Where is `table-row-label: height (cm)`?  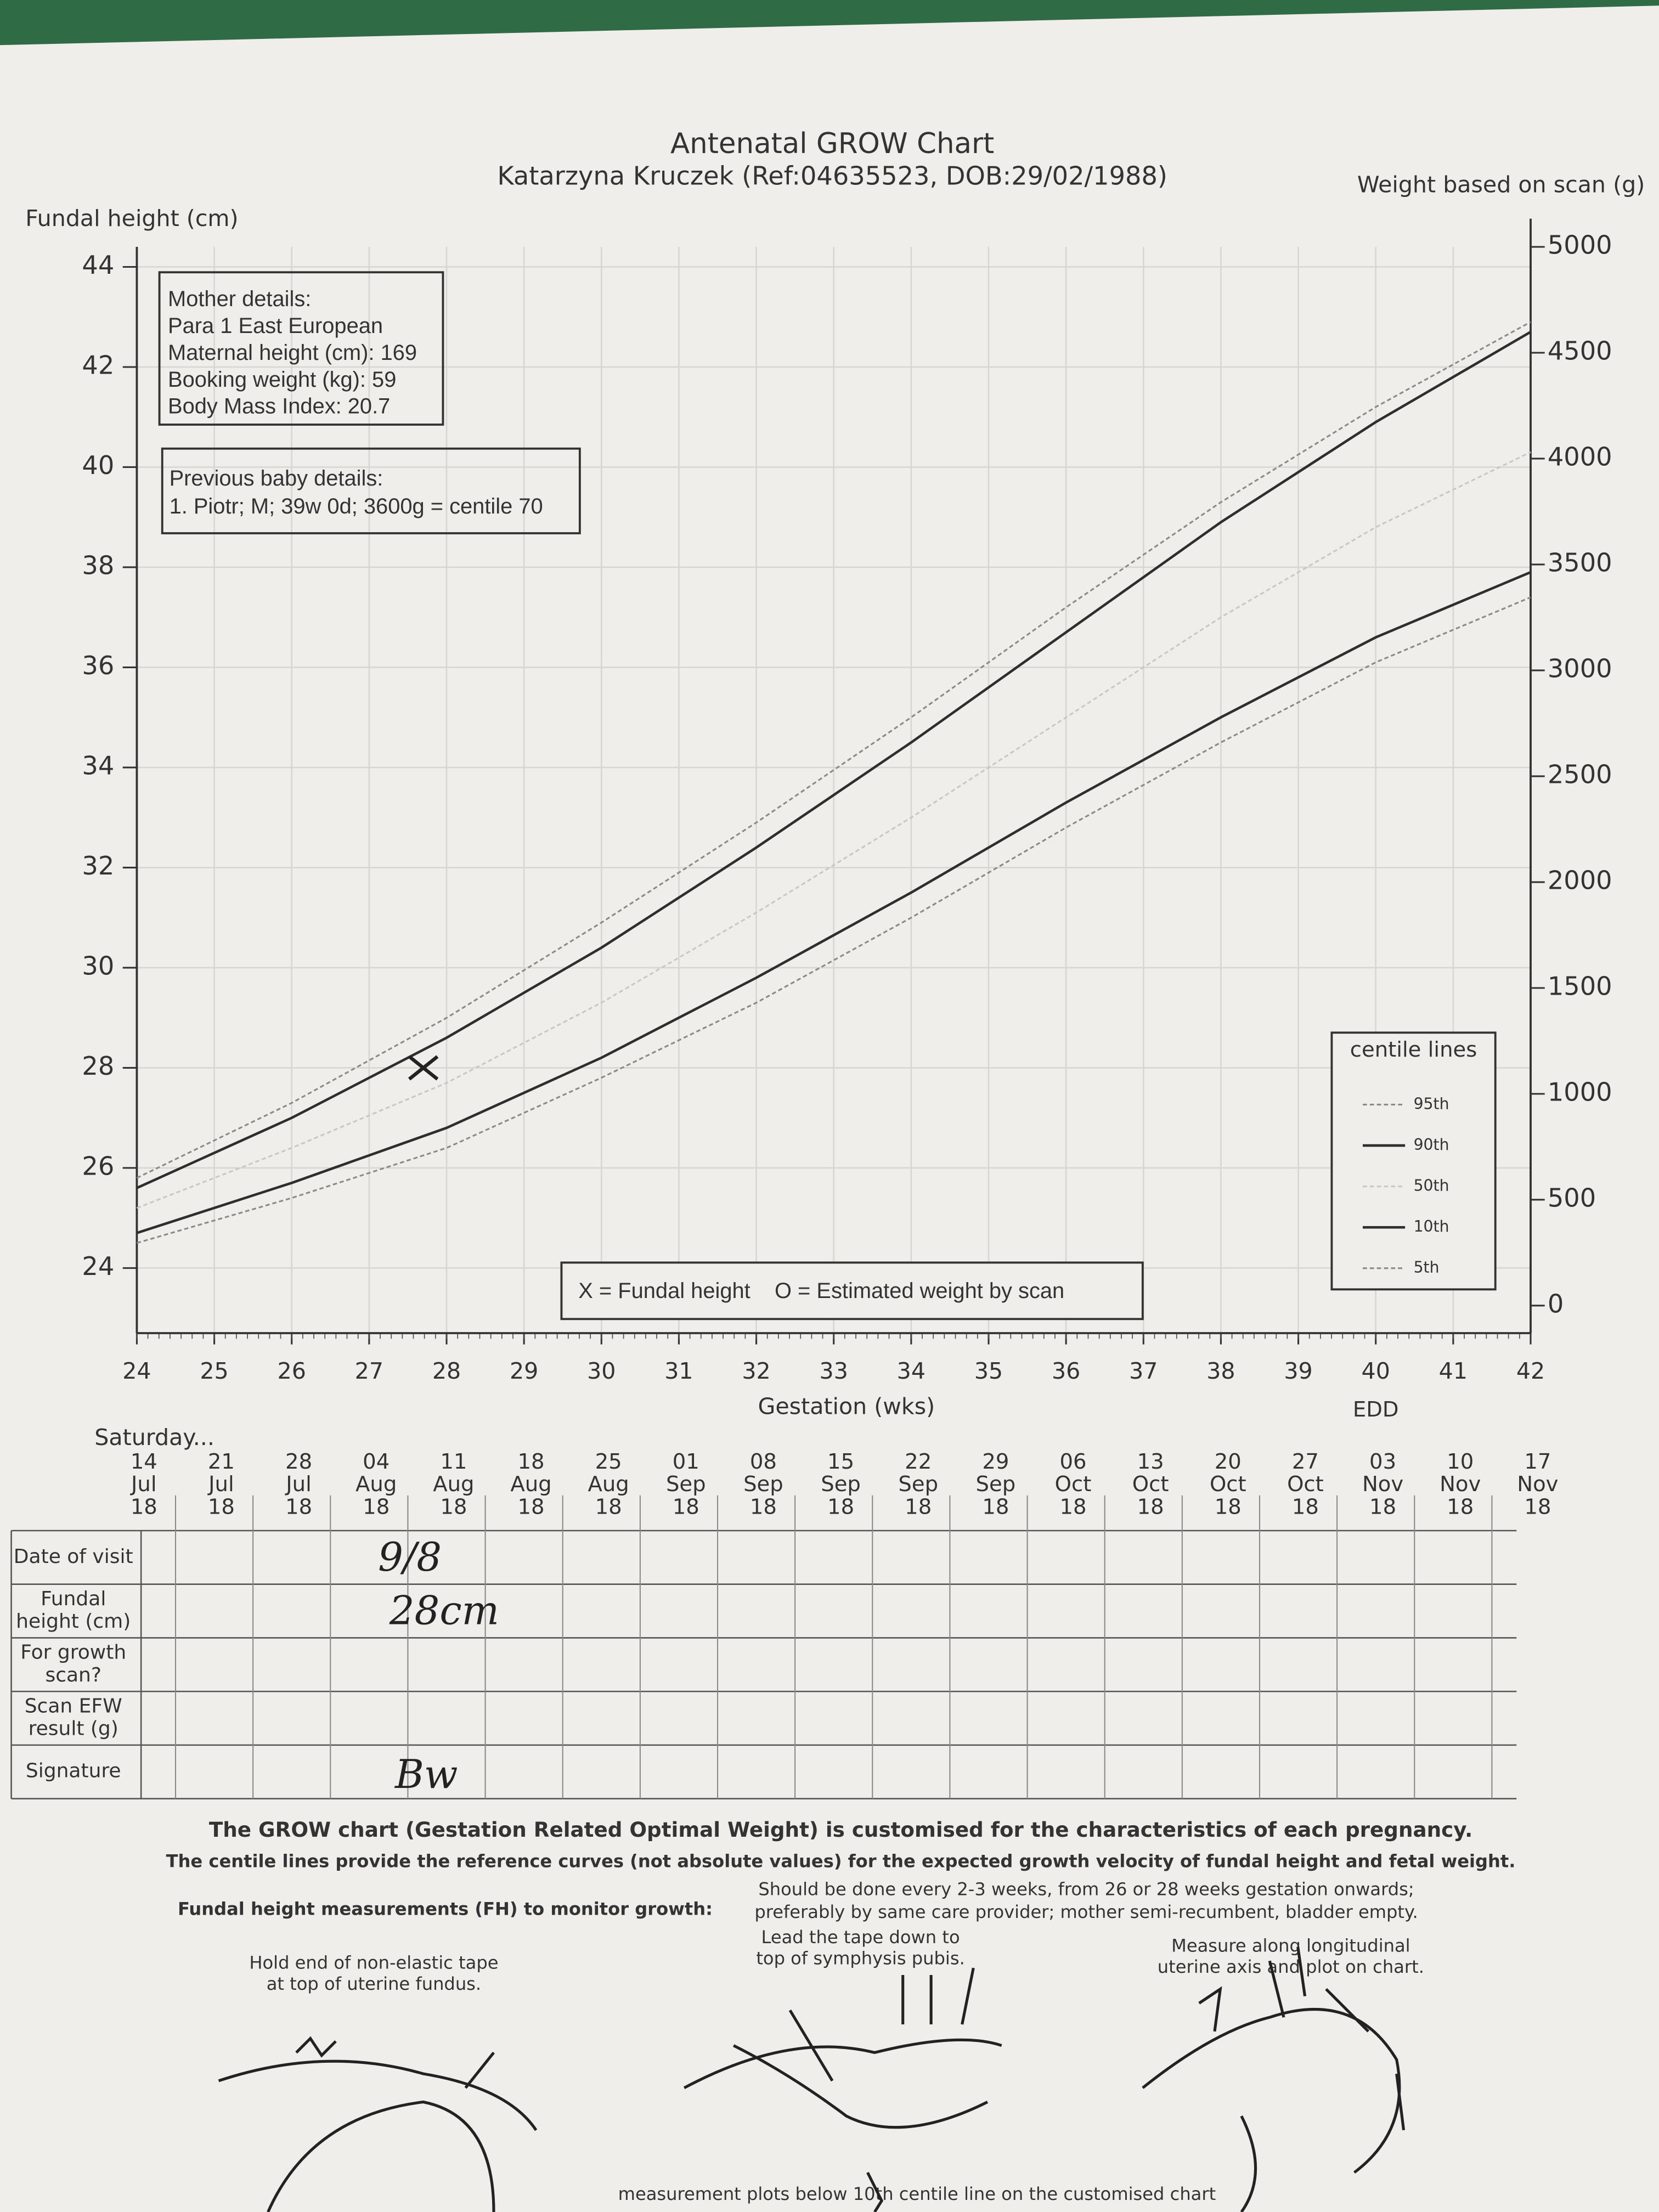
table-row-label: height (cm) is located at coordinates (73, 1621).